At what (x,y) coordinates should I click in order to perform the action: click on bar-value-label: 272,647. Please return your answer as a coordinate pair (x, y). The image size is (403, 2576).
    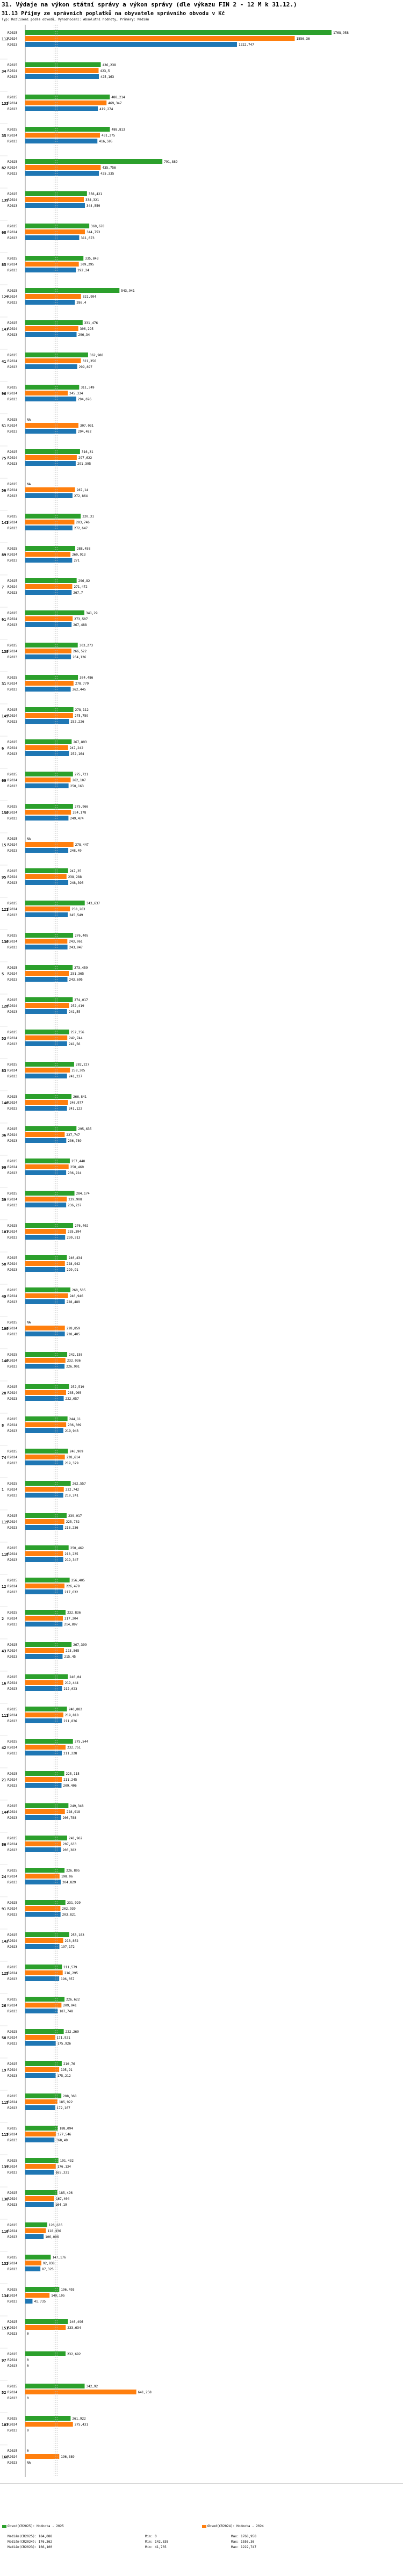
    Looking at the image, I should click on (81, 528).